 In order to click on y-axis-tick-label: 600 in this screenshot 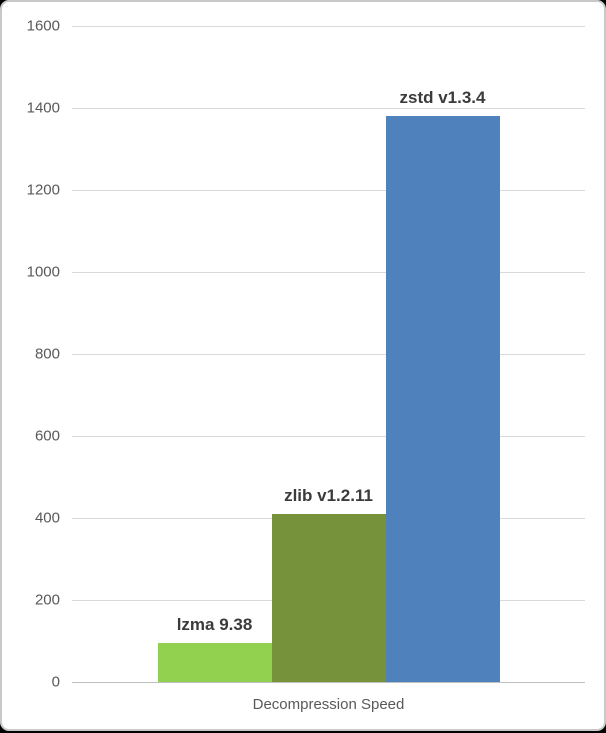, I will do `click(47, 436)`.